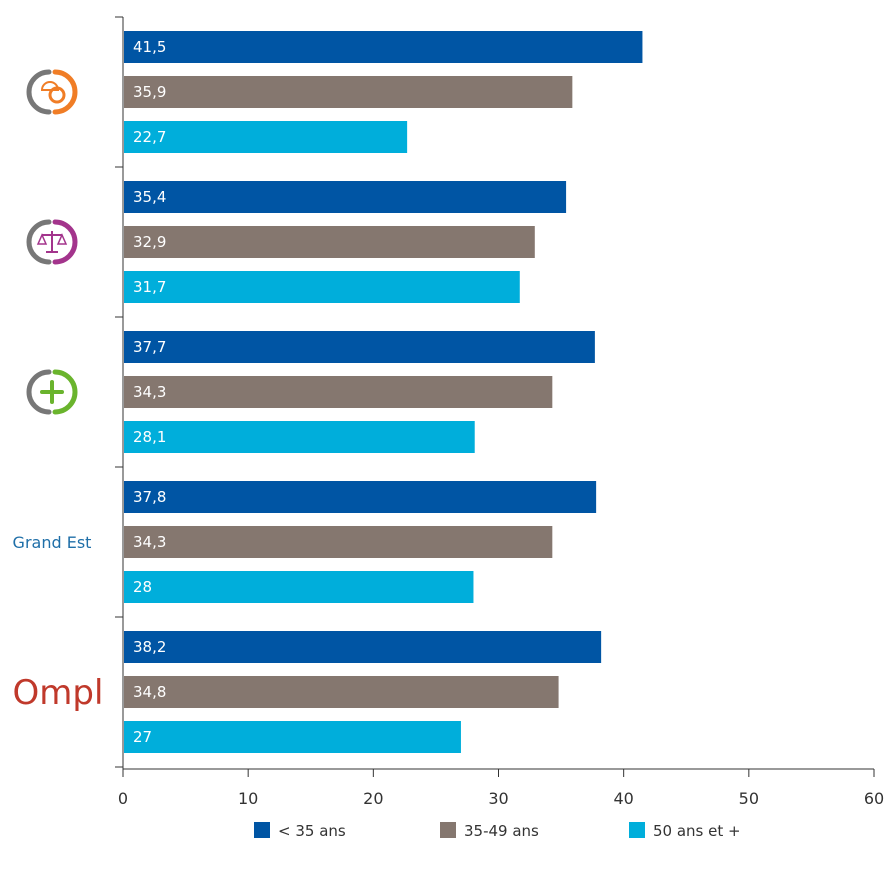  Describe the element at coordinates (52, 92) in the screenshot. I see `gear-helmet-icon` at that location.